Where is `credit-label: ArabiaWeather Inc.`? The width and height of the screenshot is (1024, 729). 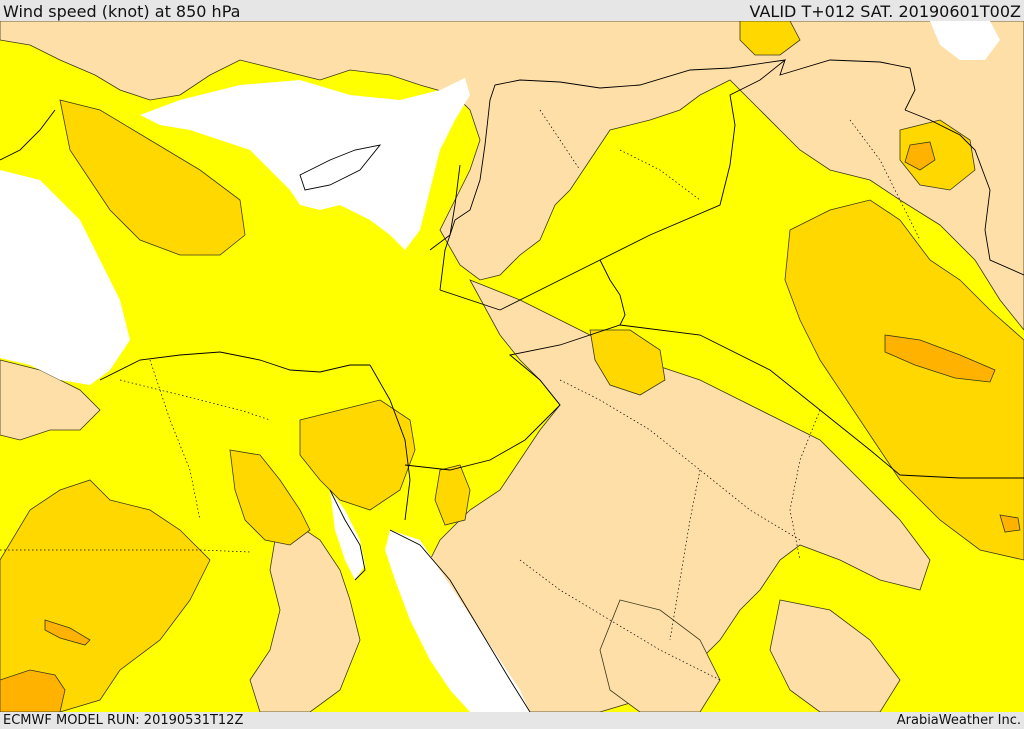
credit-label: ArabiaWeather Inc. is located at coordinates (958, 720).